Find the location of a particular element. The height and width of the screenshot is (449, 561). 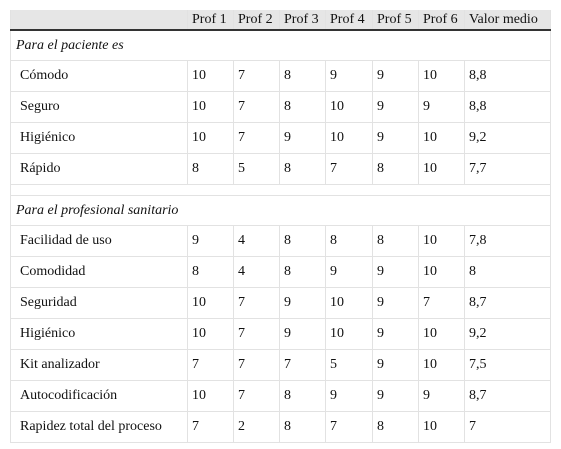

header-cell: Prof 6 is located at coordinates (441, 20).